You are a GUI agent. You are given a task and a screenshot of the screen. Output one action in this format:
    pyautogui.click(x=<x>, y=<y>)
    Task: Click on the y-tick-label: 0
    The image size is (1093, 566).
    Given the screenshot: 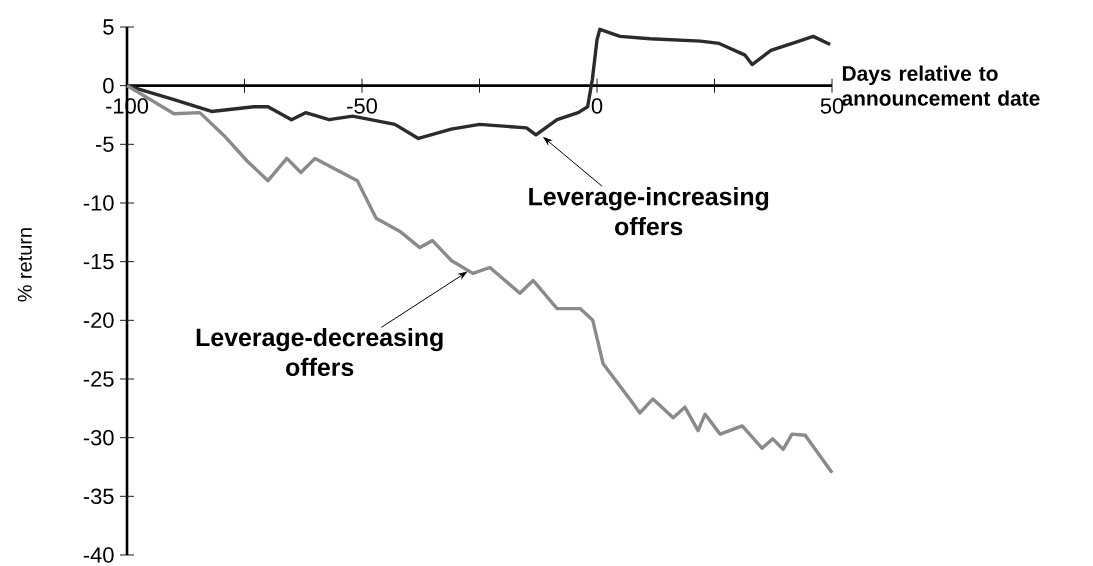 What is the action you would take?
    pyautogui.click(x=108, y=85)
    